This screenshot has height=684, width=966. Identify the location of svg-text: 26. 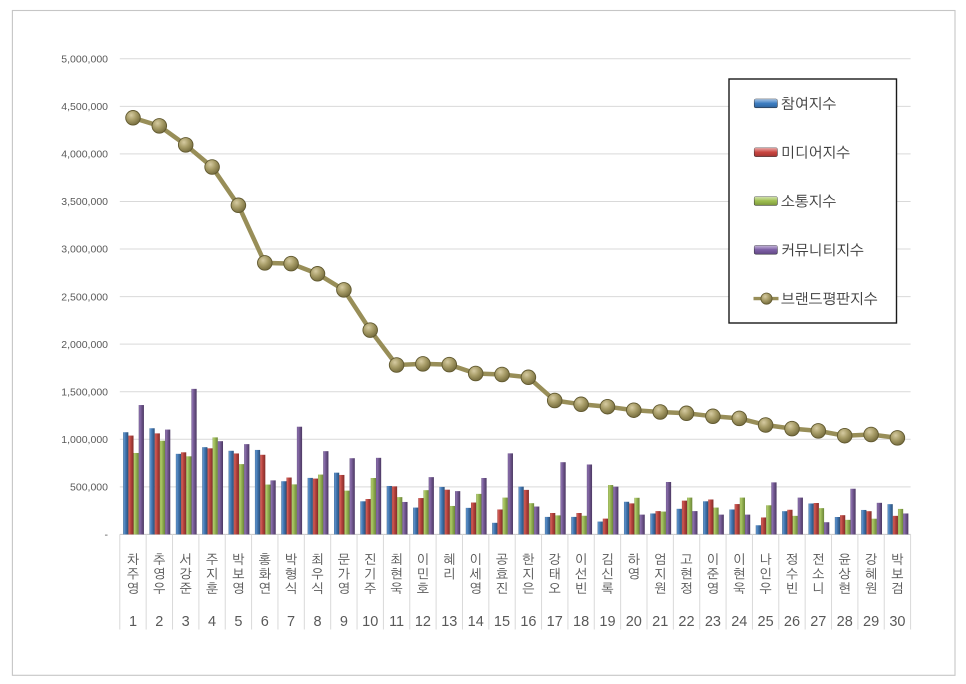
(792, 622).